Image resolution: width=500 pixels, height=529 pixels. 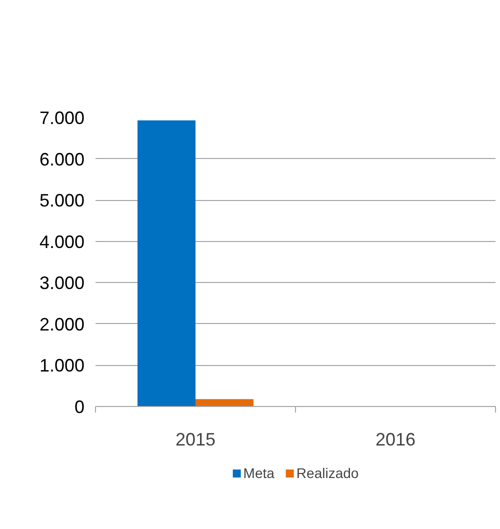 I want to click on y-tick-label: 2.000, so click(x=62, y=324).